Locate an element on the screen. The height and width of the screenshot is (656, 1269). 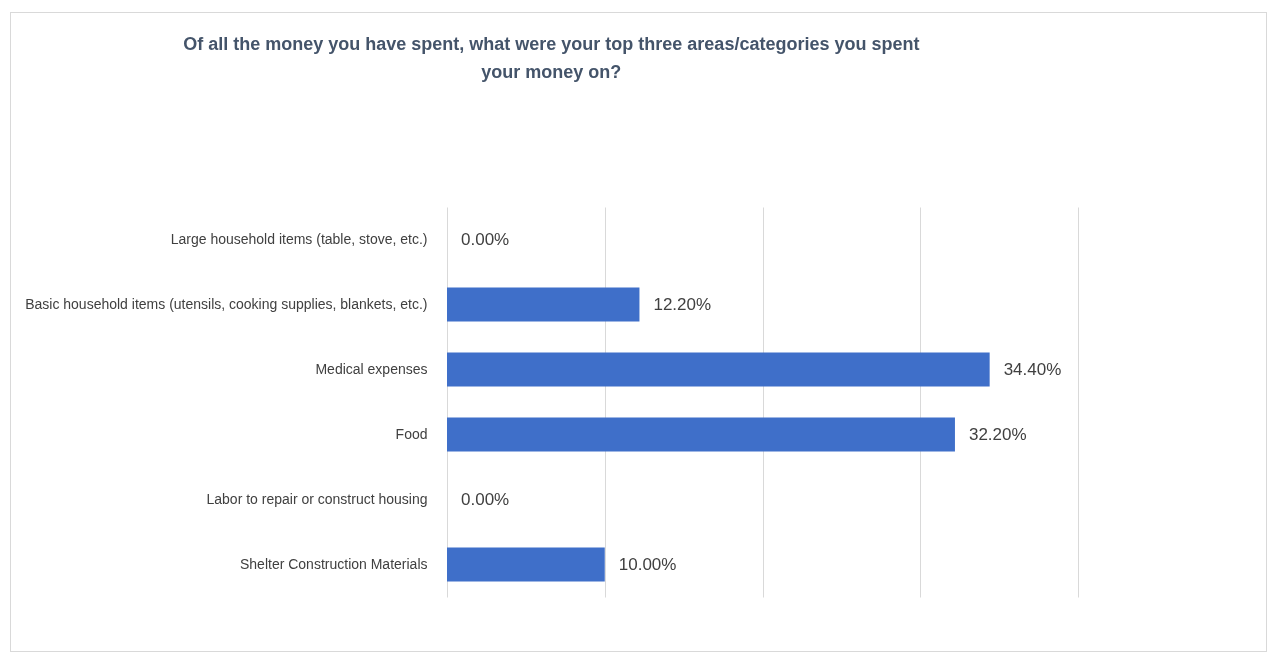
y-tick-label: Basic household items (utensils, cooking supplies, blankets, etc.) is located at coordinates (226, 303).